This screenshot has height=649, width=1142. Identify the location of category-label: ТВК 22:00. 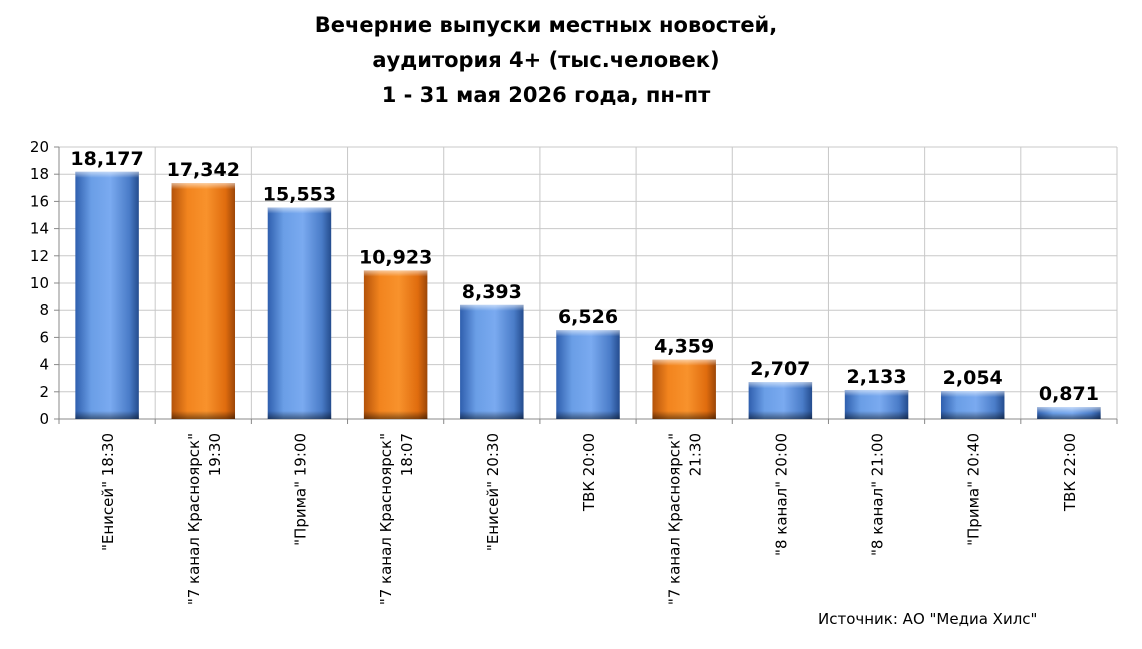
(1070, 472).